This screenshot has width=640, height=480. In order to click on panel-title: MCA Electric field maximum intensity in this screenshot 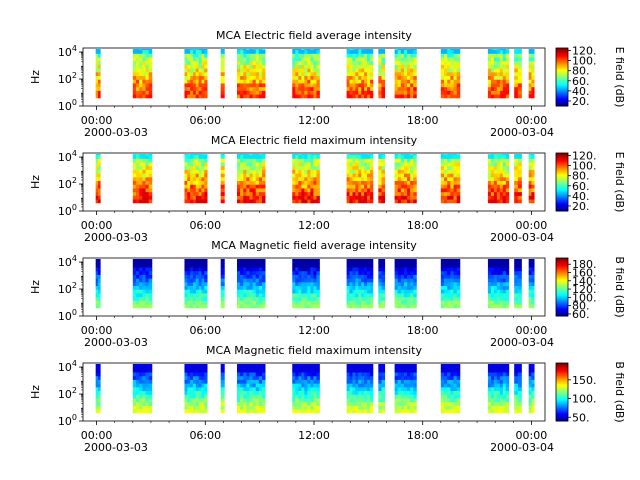, I will do `click(314, 140)`.